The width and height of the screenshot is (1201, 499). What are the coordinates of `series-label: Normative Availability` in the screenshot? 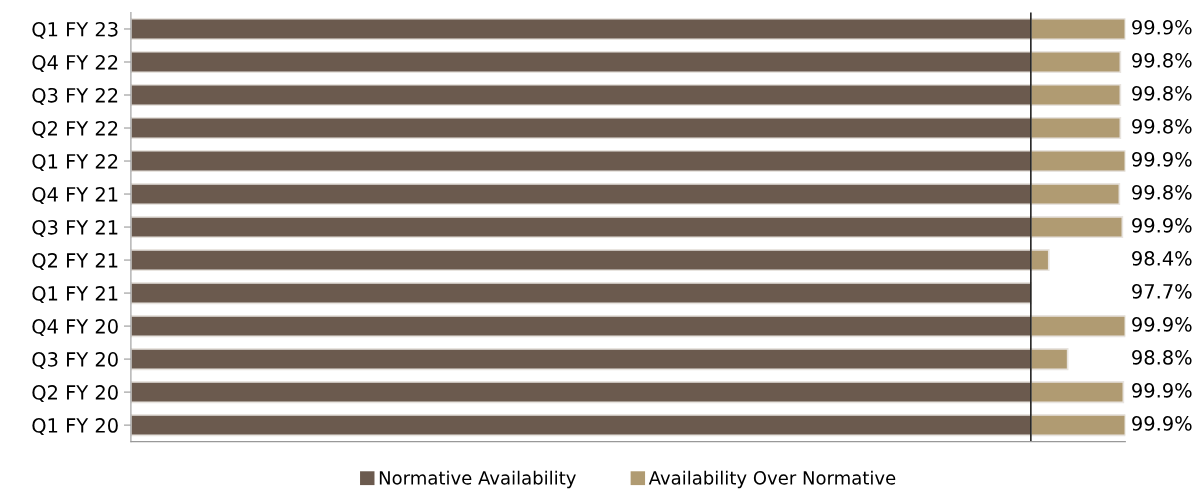 It's located at (477, 479).